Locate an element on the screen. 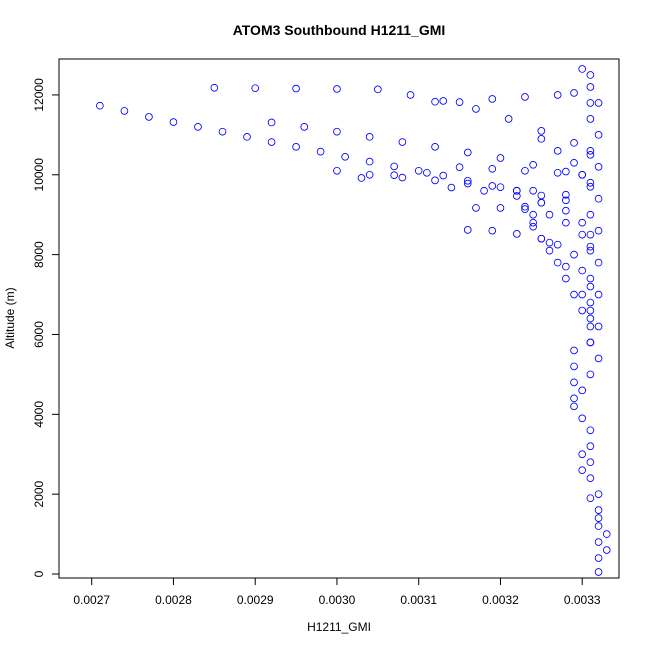 Image resolution: width=650 pixels, height=650 pixels. y-axis: 0 2000 4000 6000 8000 10000 12000 is located at coordinates (46, 327).